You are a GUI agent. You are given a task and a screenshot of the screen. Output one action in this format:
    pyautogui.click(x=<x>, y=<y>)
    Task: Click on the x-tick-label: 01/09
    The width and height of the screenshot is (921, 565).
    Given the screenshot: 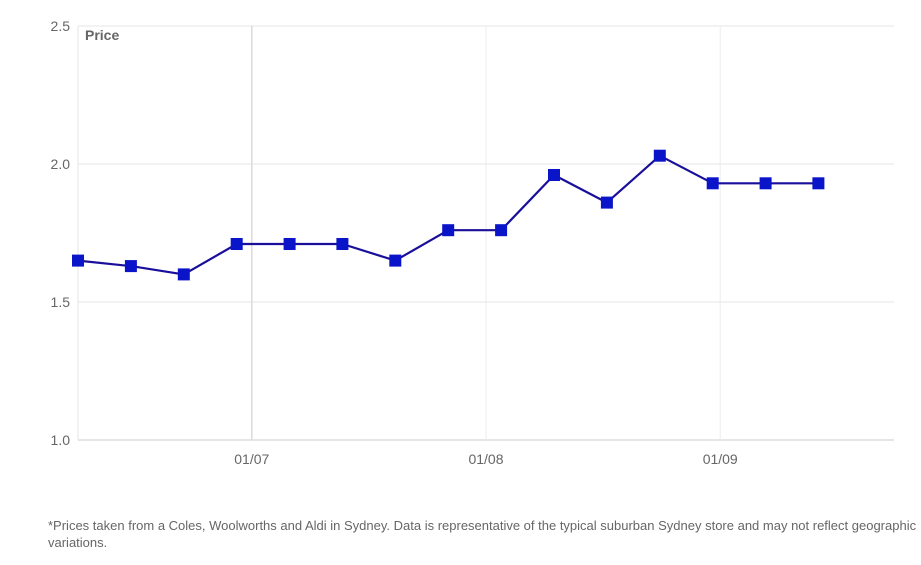 What is the action you would take?
    pyautogui.click(x=720, y=459)
    